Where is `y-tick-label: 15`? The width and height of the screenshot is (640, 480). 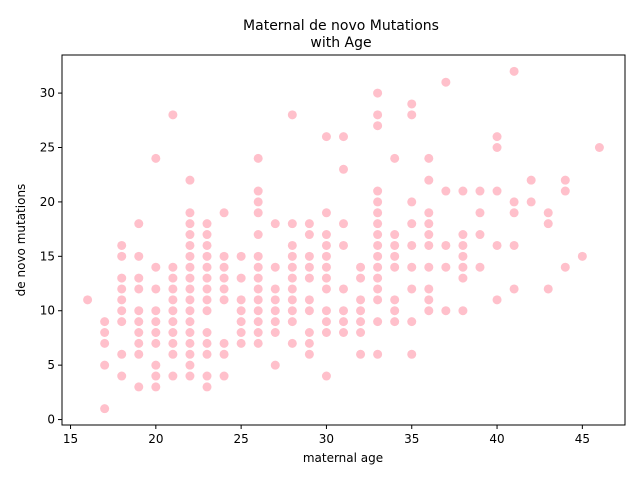 y-tick-label: 15 is located at coordinates (47, 256).